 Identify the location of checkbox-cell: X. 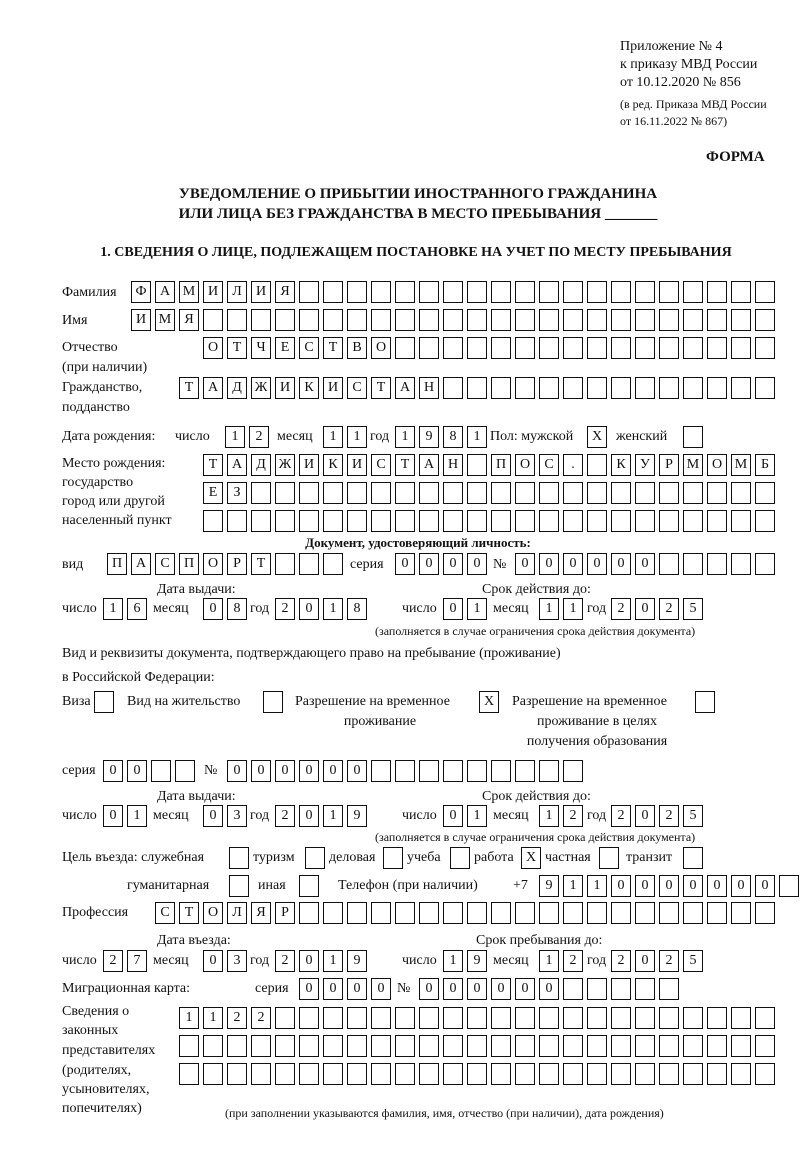
(597, 437).